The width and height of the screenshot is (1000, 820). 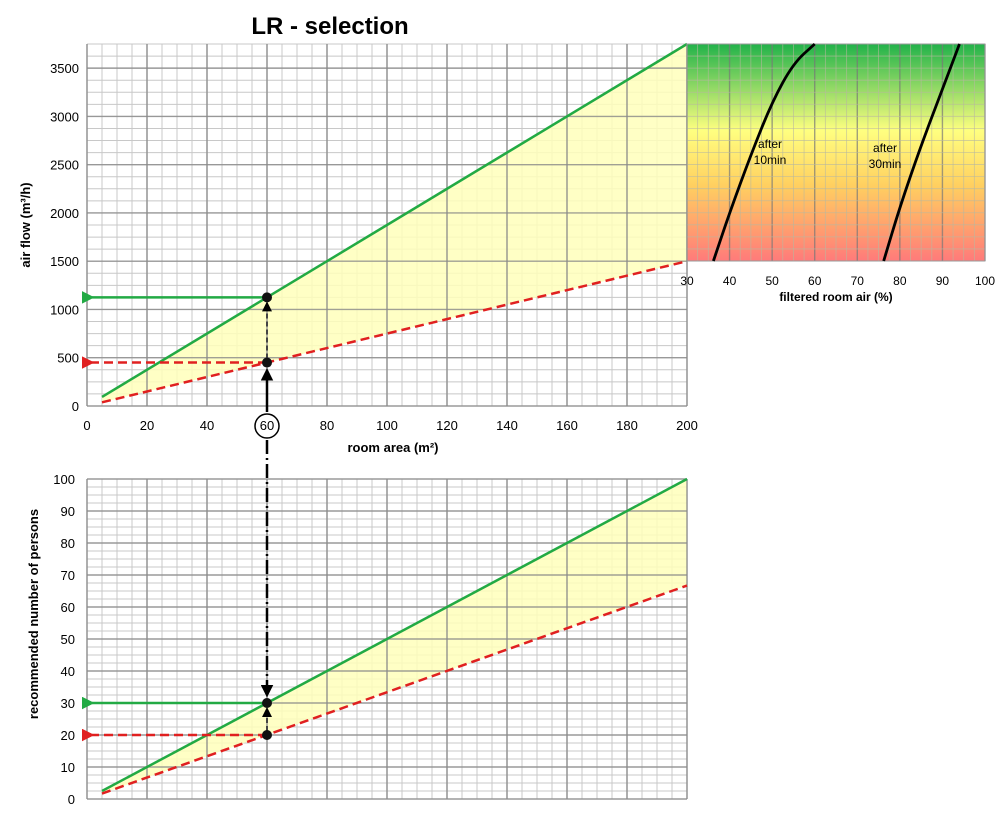 I want to click on filtration-x-tick-label: 90, so click(x=943, y=281).